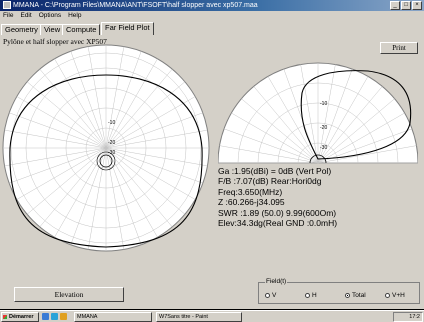 The height and width of the screenshot is (322, 424). What do you see at coordinates (417, 5) in the screenshot?
I see `close-button: ×` at bounding box center [417, 5].